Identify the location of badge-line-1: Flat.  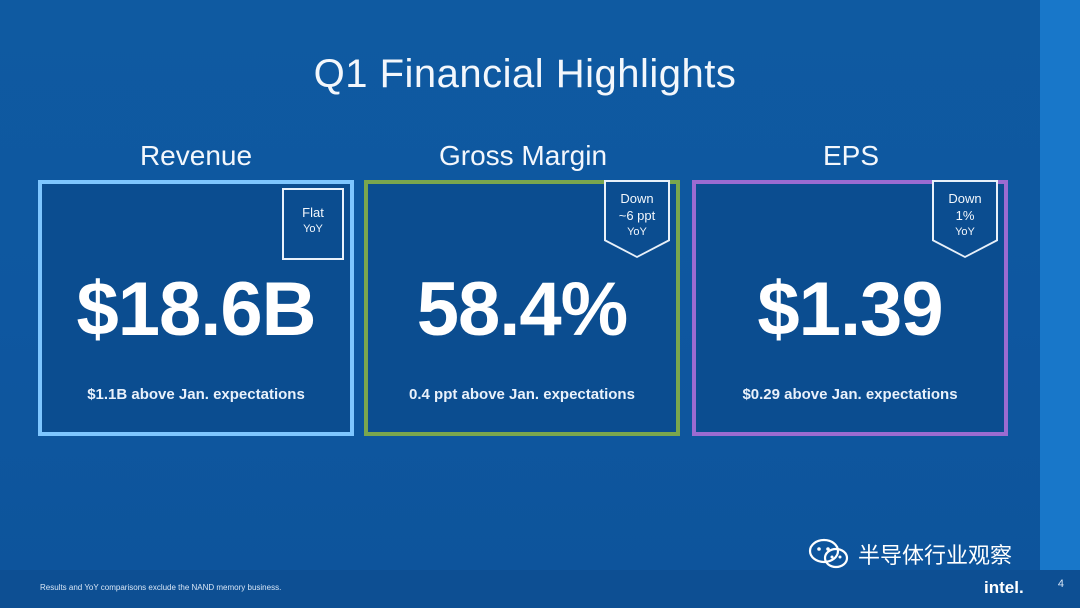
(313, 212).